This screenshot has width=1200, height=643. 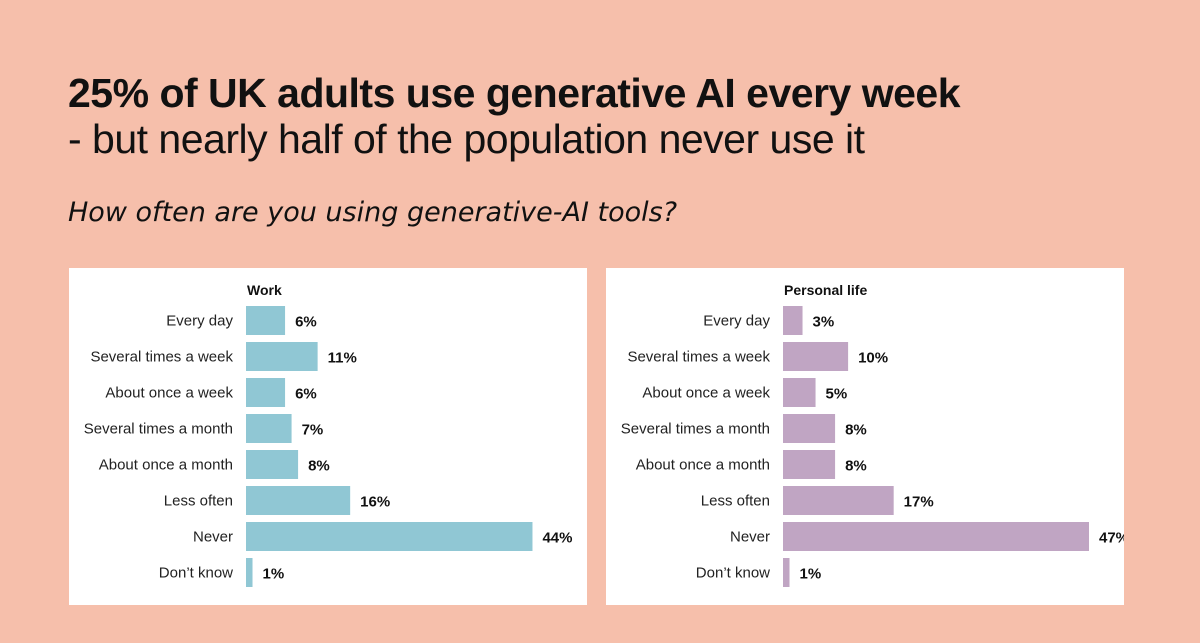 I want to click on personal-category-label-less-often: Less often, so click(x=735, y=501).